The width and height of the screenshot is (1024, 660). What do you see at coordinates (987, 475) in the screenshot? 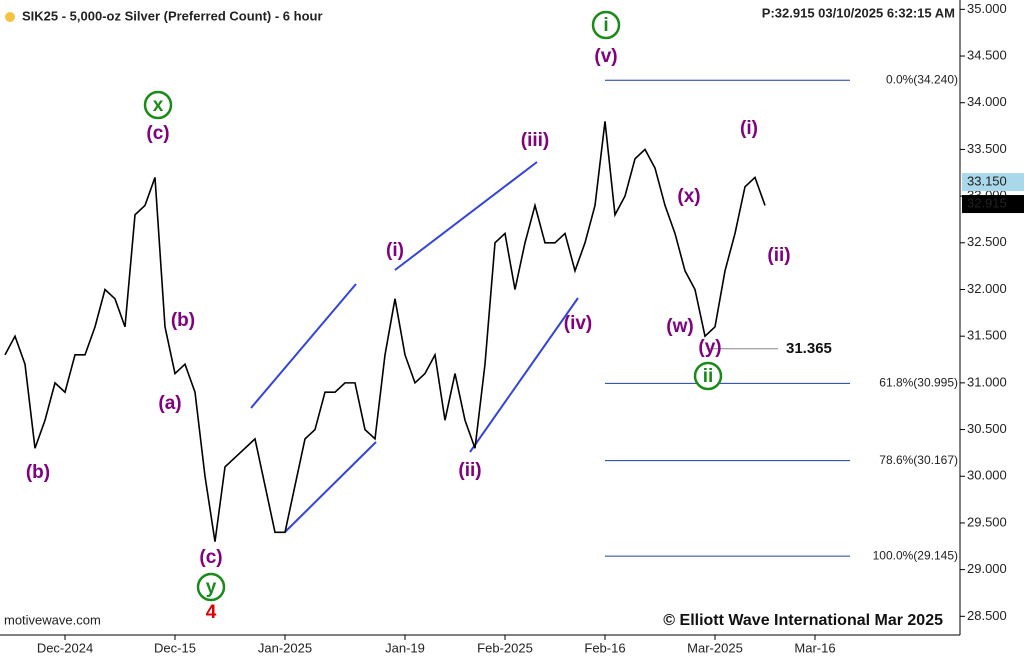
I see `y-tick-label: 30.000` at bounding box center [987, 475].